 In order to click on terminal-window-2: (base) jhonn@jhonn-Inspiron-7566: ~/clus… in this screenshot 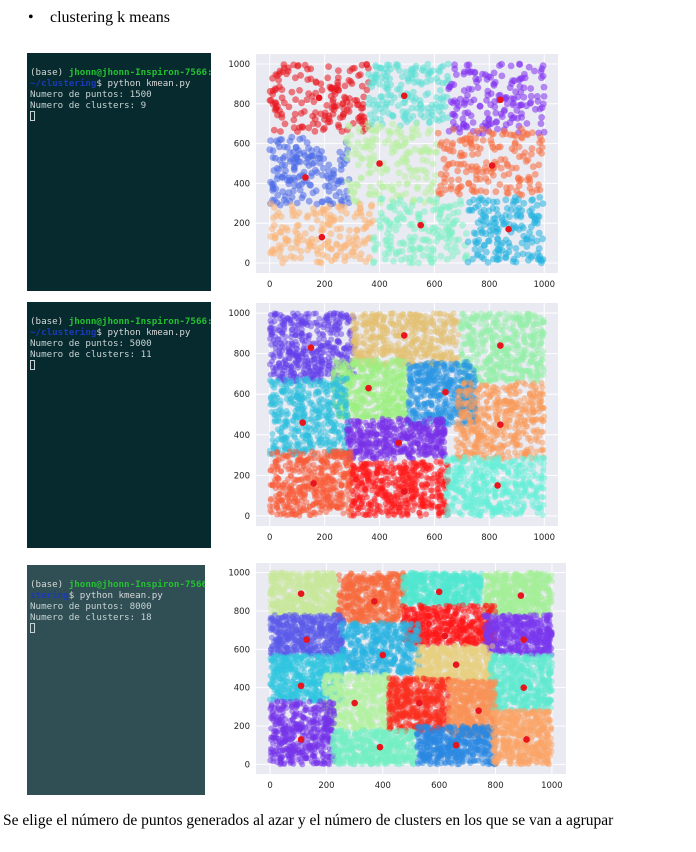, I will do `click(119, 425)`.